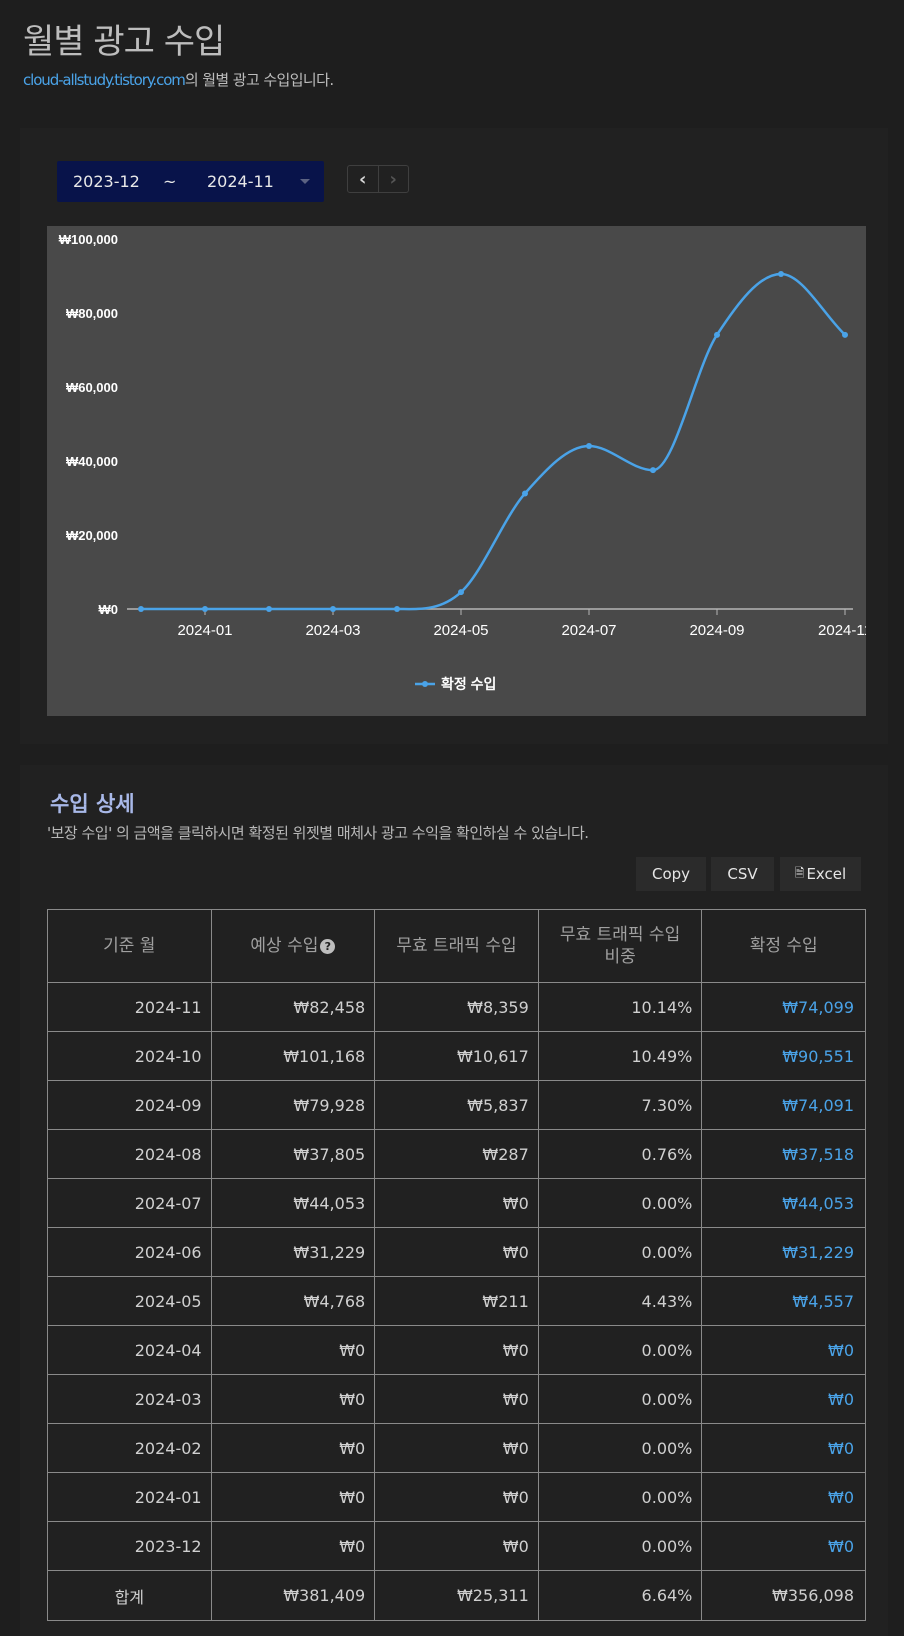  What do you see at coordinates (129, 1350) in the screenshot?
I see `row-month: 2024-04` at bounding box center [129, 1350].